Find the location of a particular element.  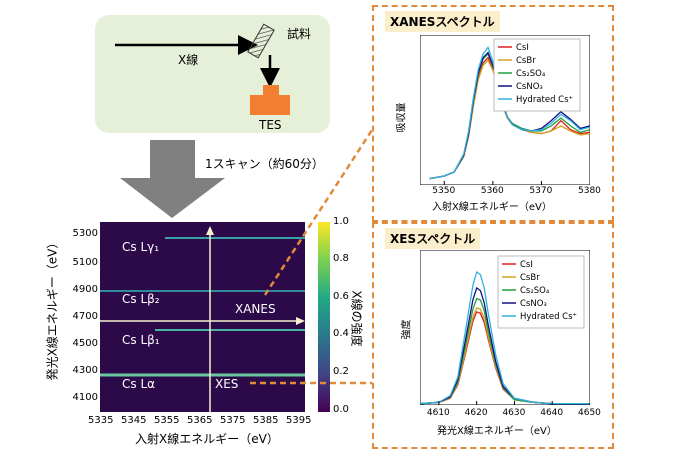

x-tick-label: 5360 is located at coordinates (492, 191).